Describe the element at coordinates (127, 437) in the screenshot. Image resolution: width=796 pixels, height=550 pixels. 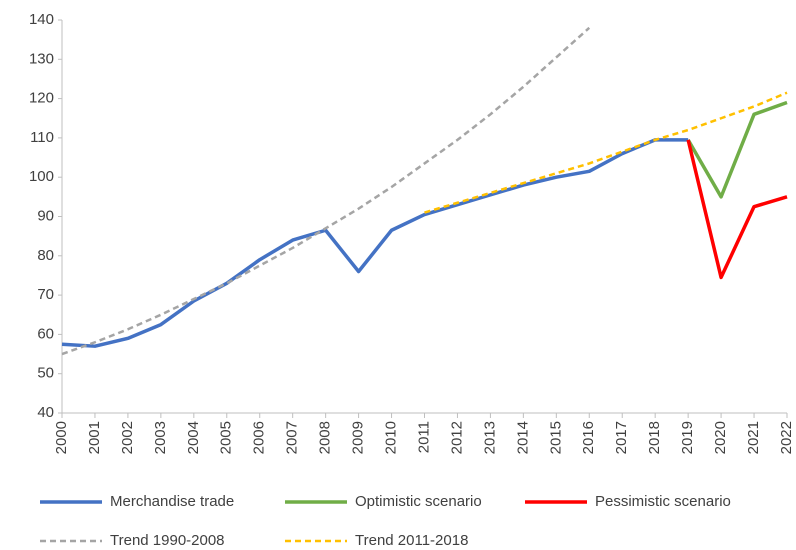
I see `x-tick-label: 2002` at that location.